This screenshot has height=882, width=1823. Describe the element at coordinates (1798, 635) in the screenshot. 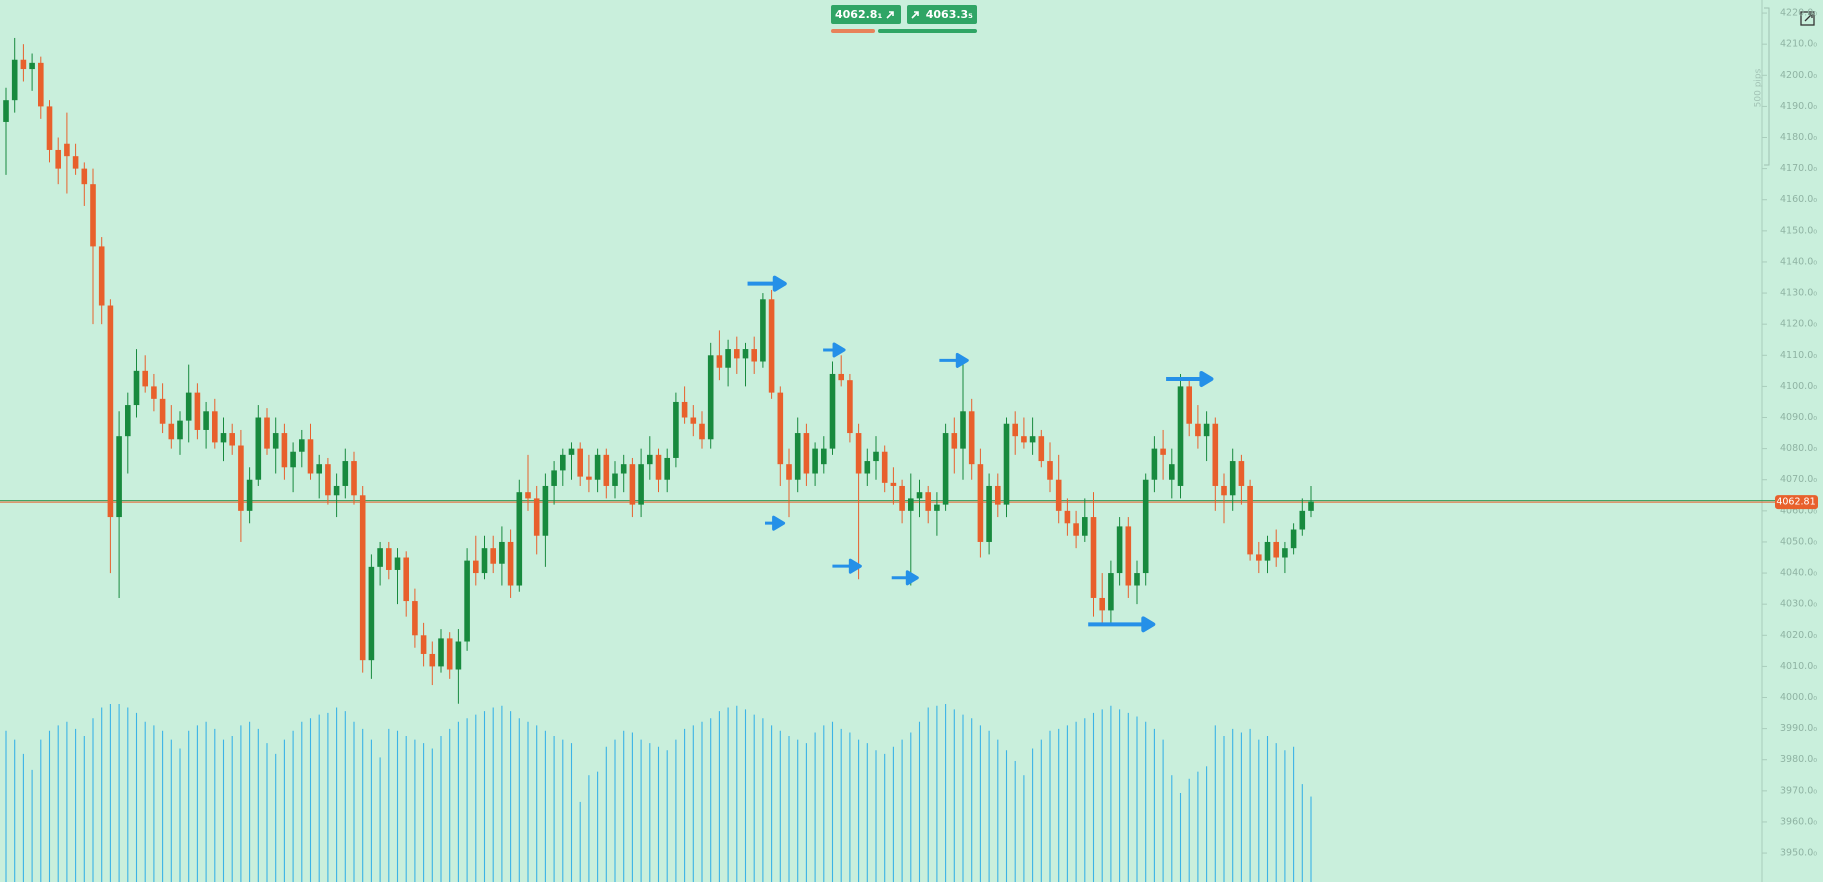

I see `y-tick-label: 4020.0₀` at that location.